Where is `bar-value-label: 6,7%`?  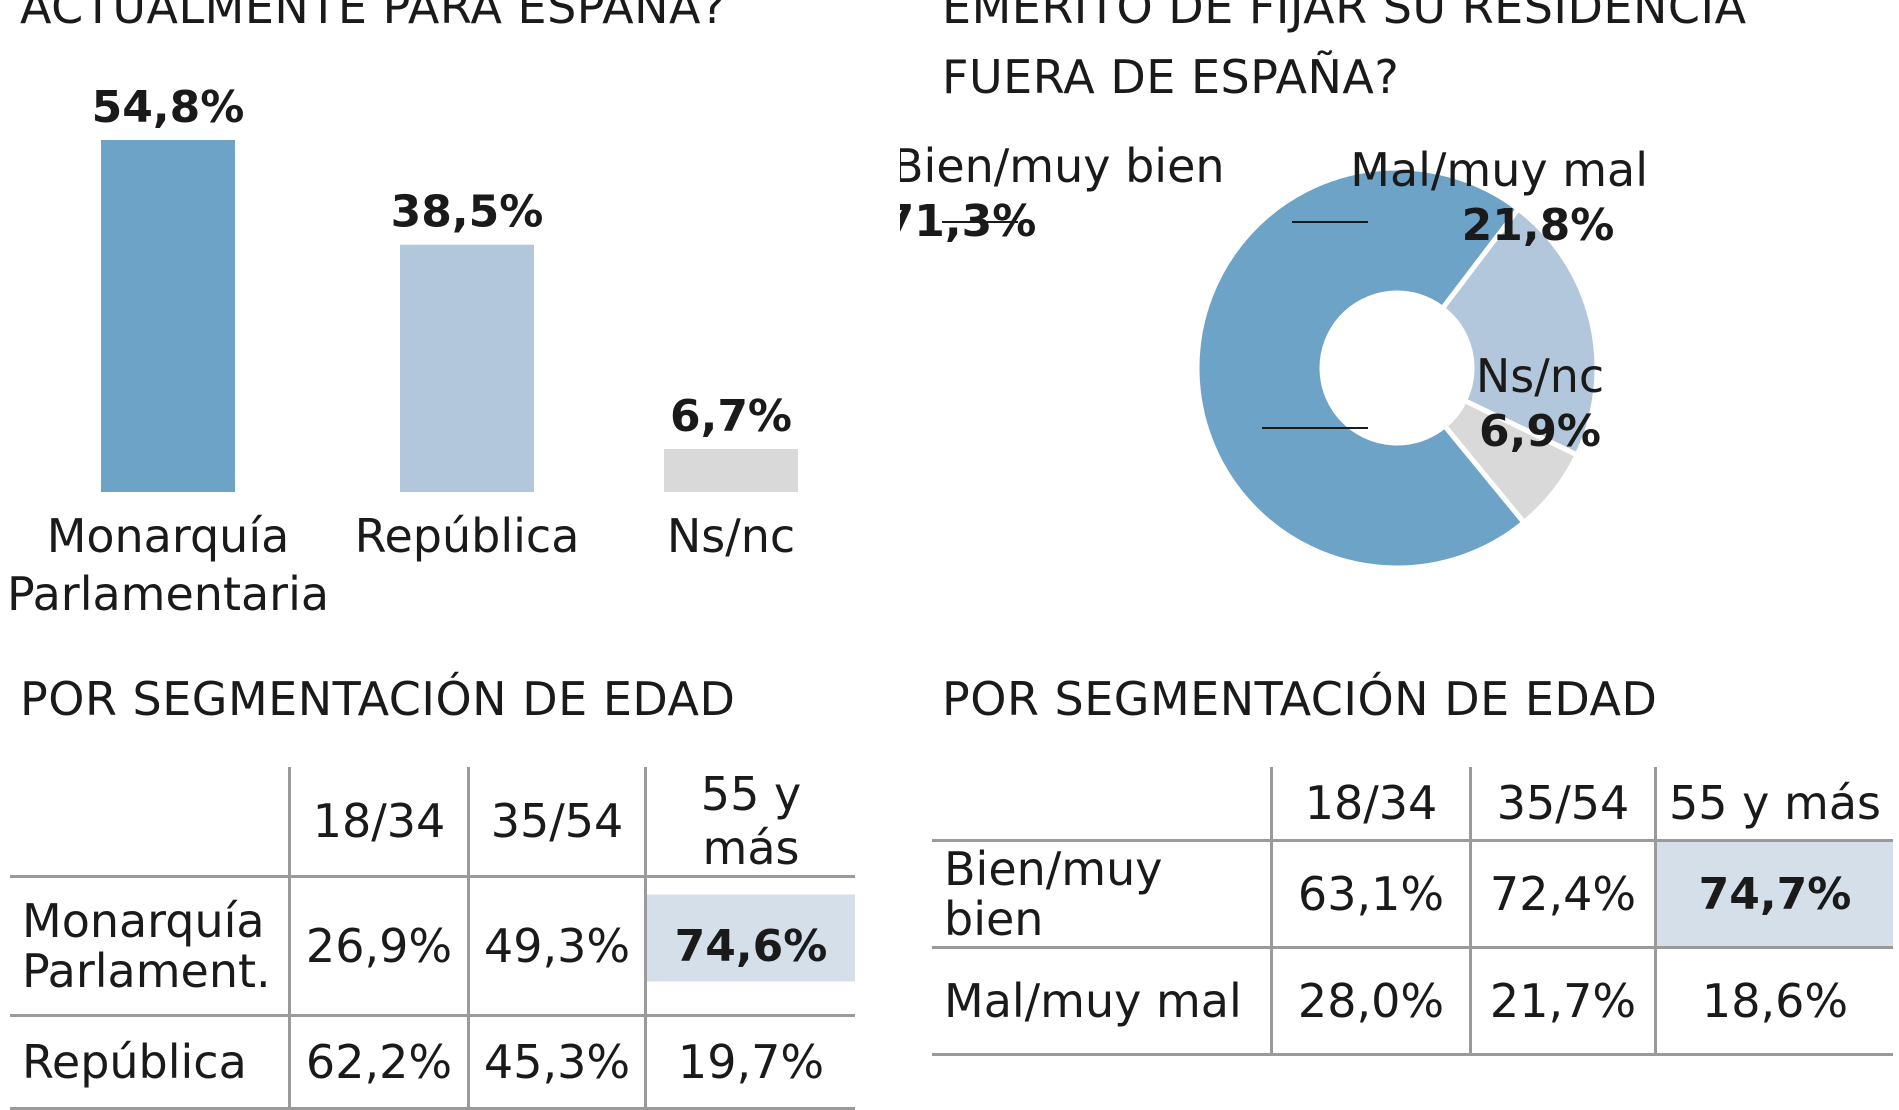 bar-value-label: 6,7% is located at coordinates (731, 416).